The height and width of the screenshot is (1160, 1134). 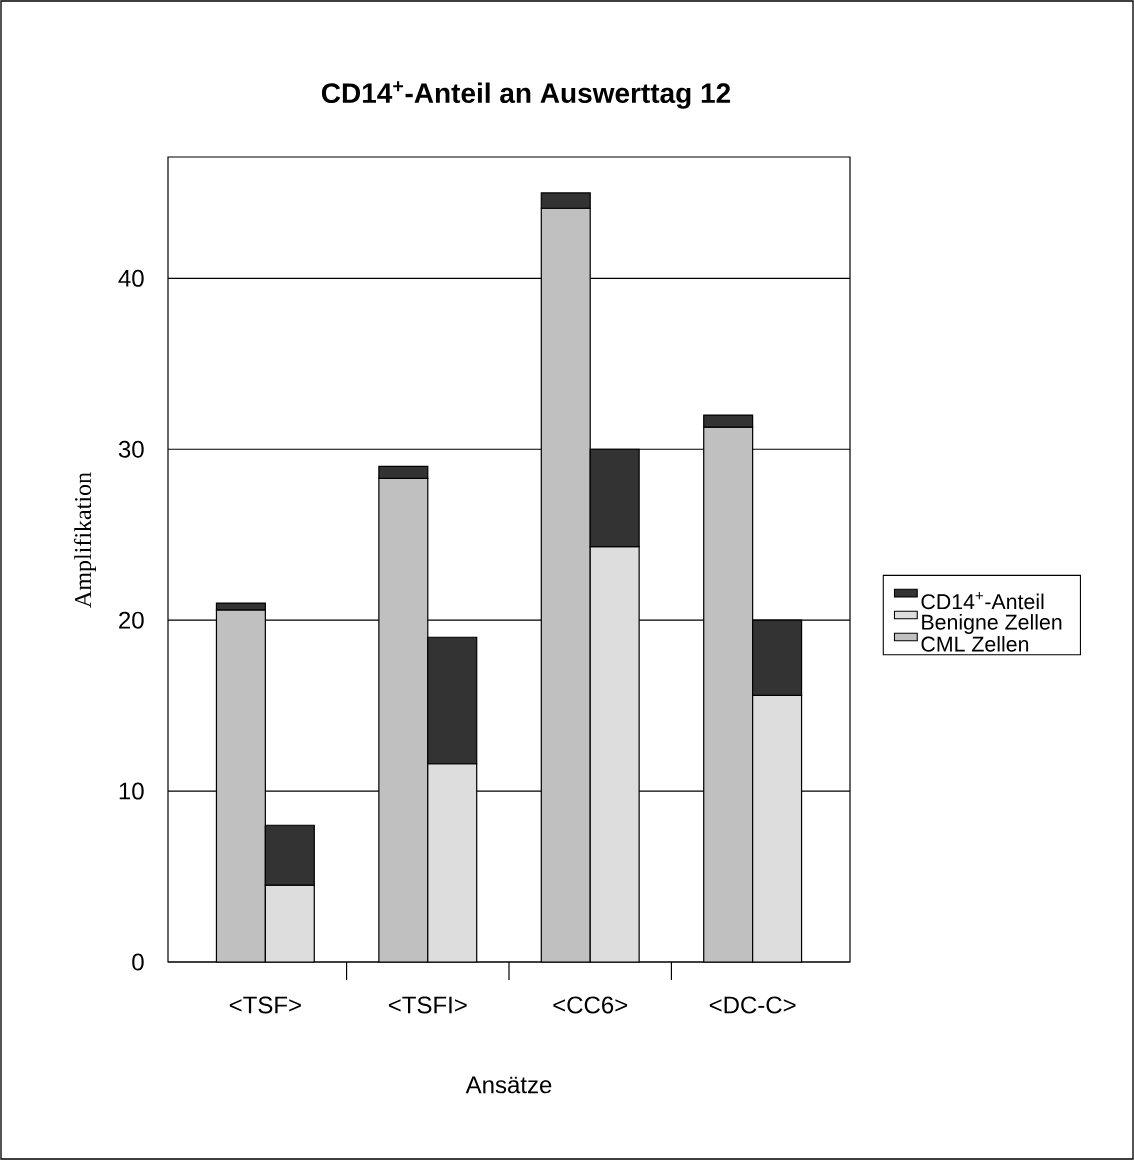 What do you see at coordinates (265, 1005) in the screenshot?
I see `text: <TSF>` at bounding box center [265, 1005].